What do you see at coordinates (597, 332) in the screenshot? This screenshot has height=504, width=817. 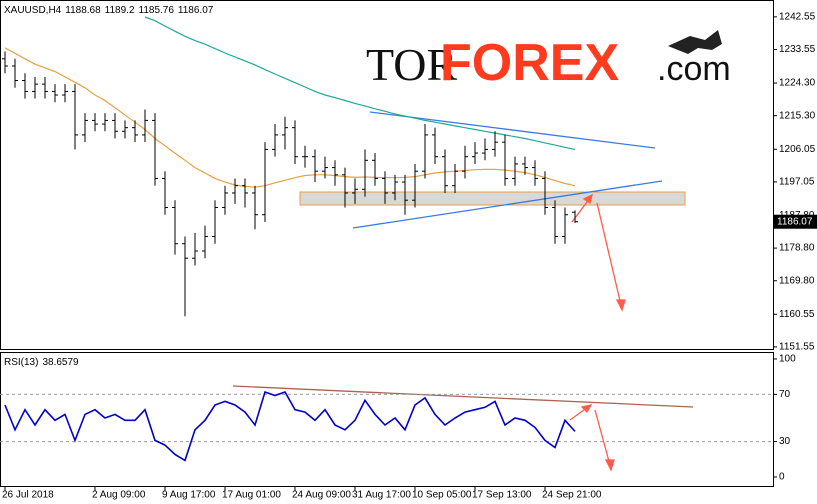 I see `forecast-arrows` at bounding box center [597, 332].